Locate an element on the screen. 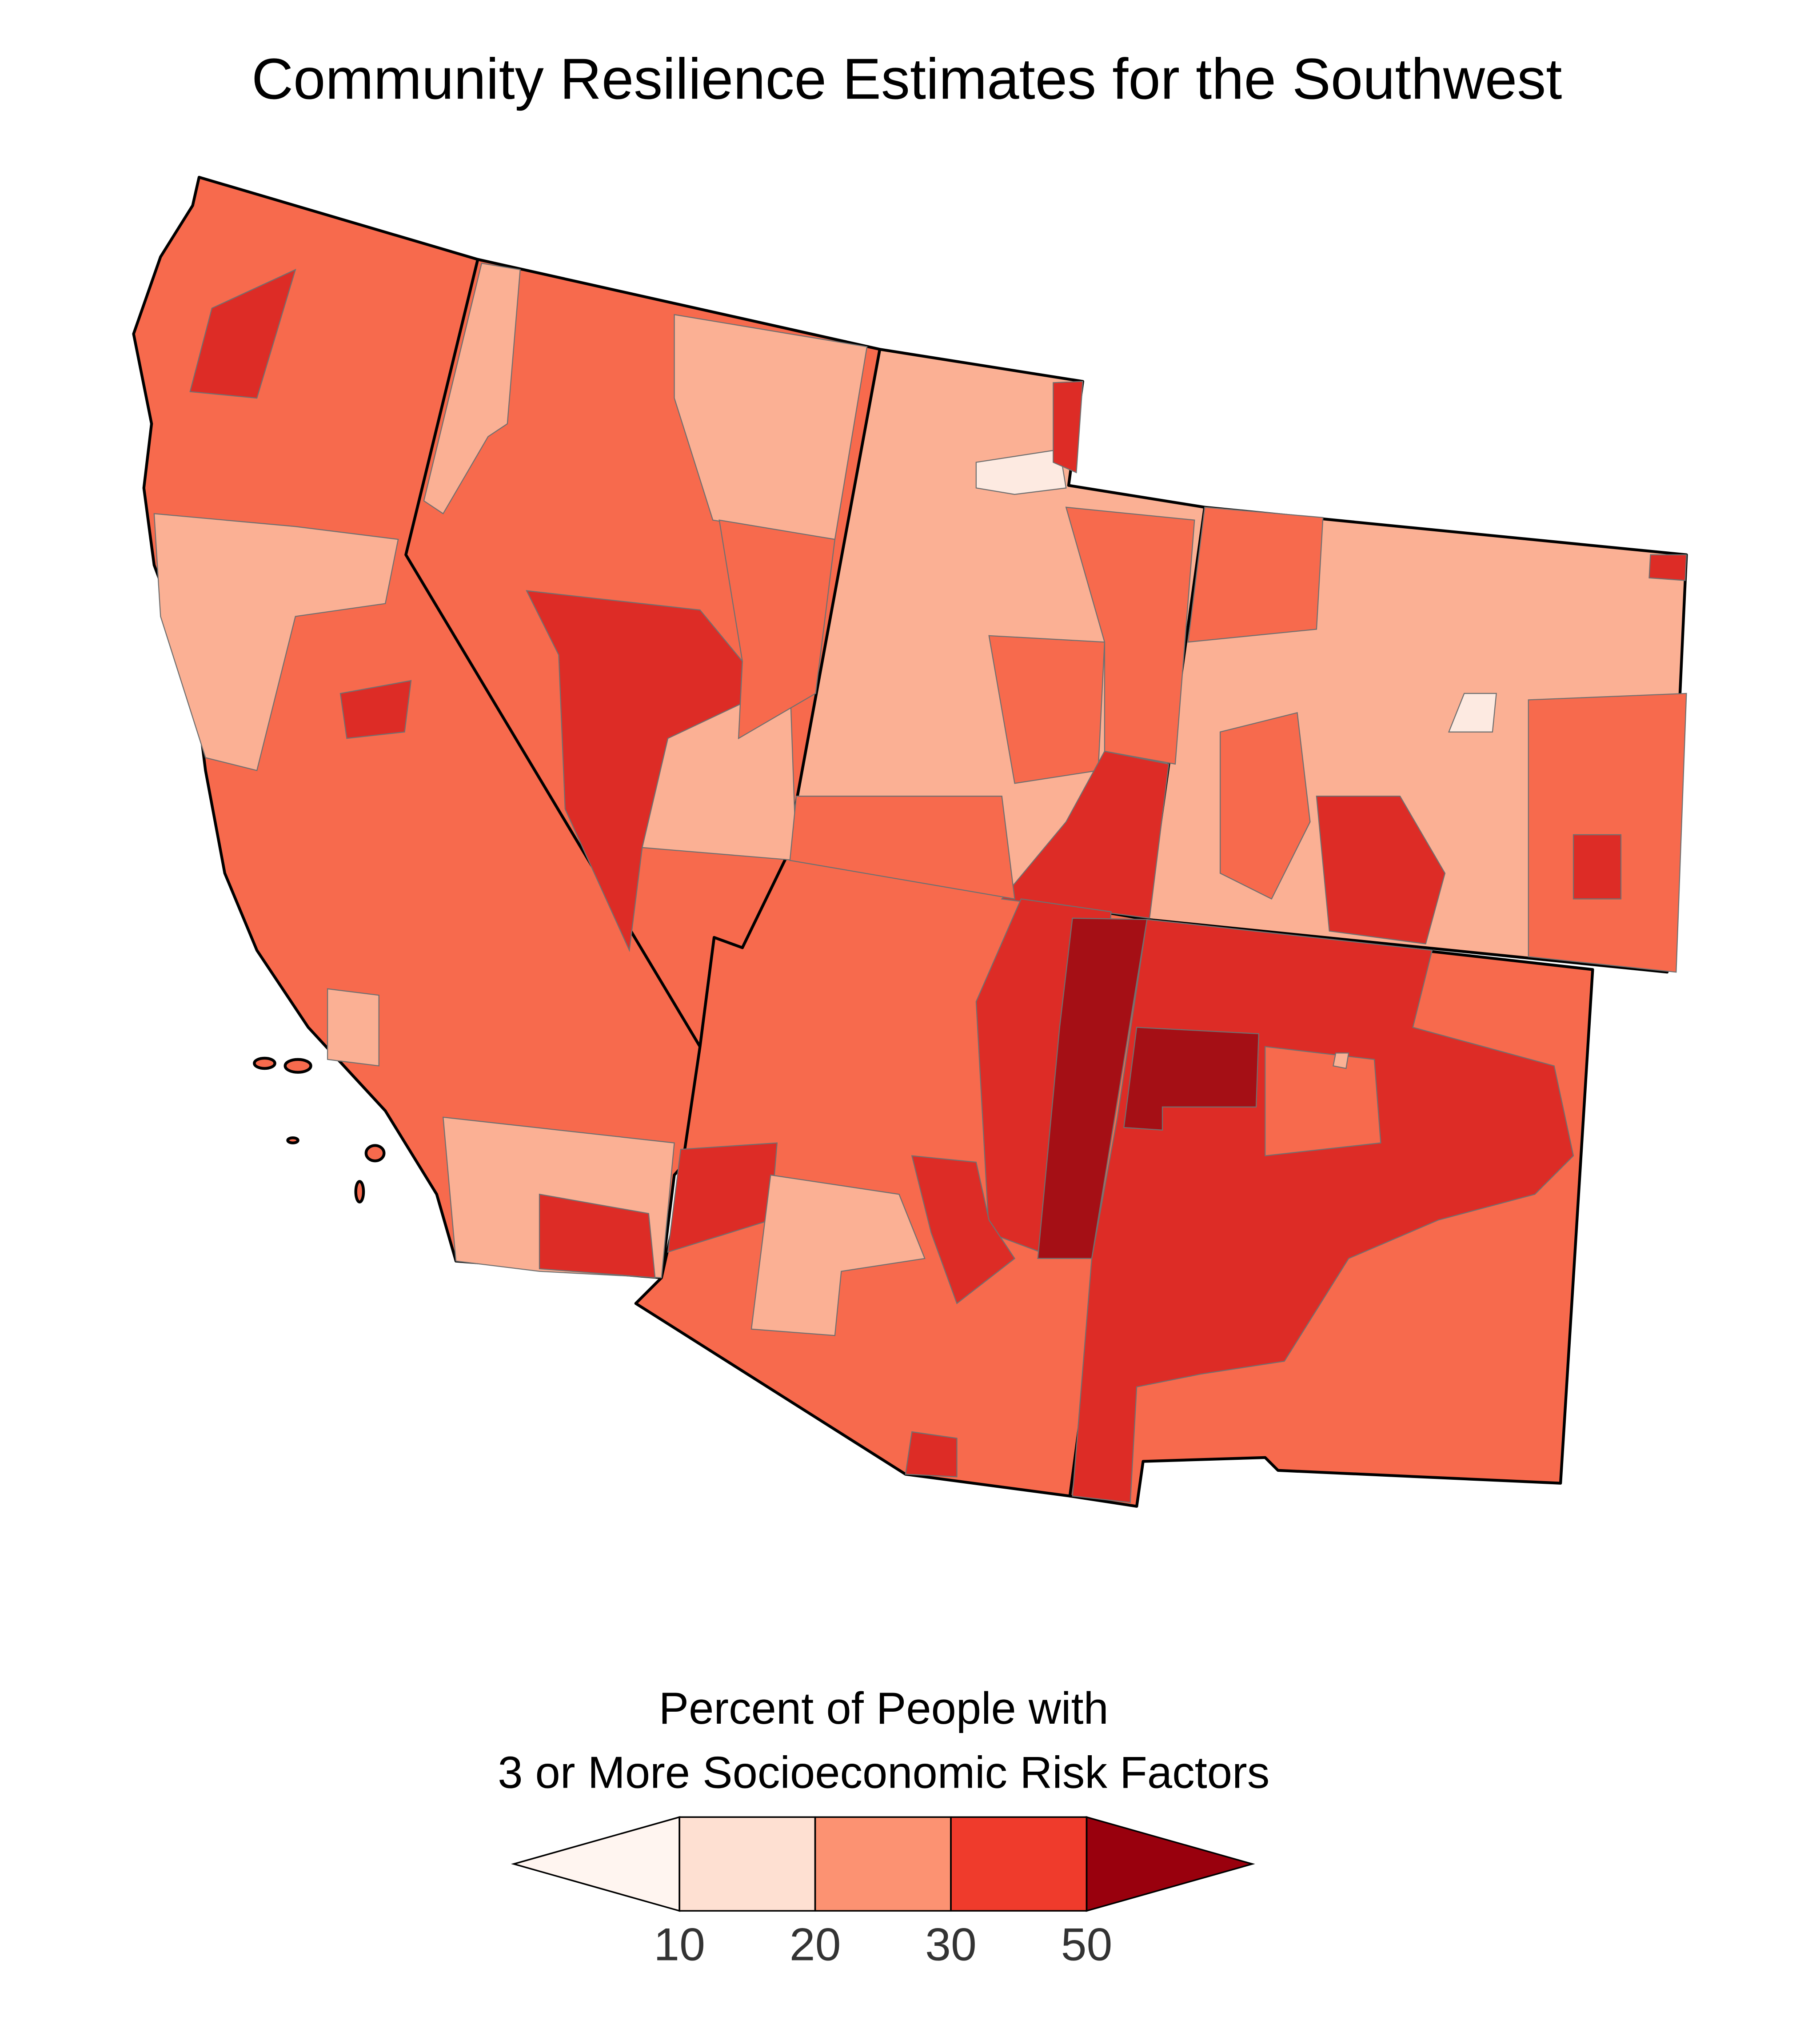 The height and width of the screenshot is (2020, 1820). colorbar-tick-label: 20 is located at coordinates (815, 1945).